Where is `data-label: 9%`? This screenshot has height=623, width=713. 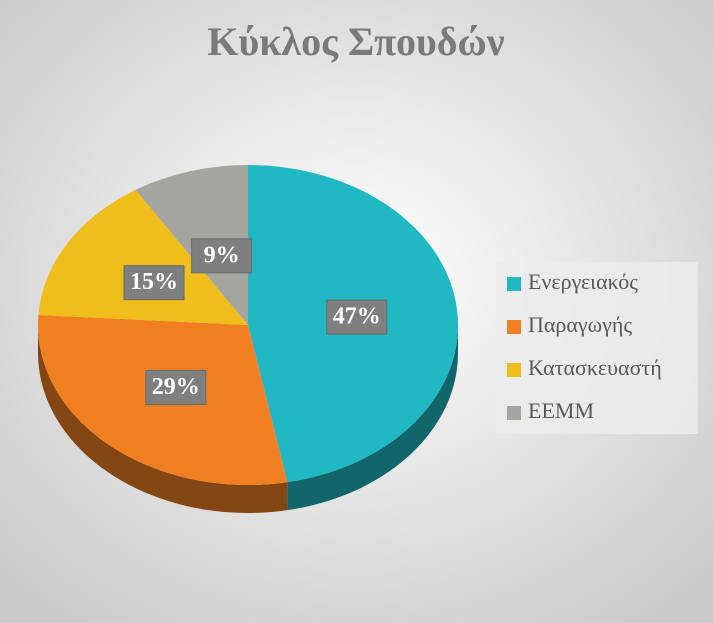 data-label: 9% is located at coordinates (222, 255).